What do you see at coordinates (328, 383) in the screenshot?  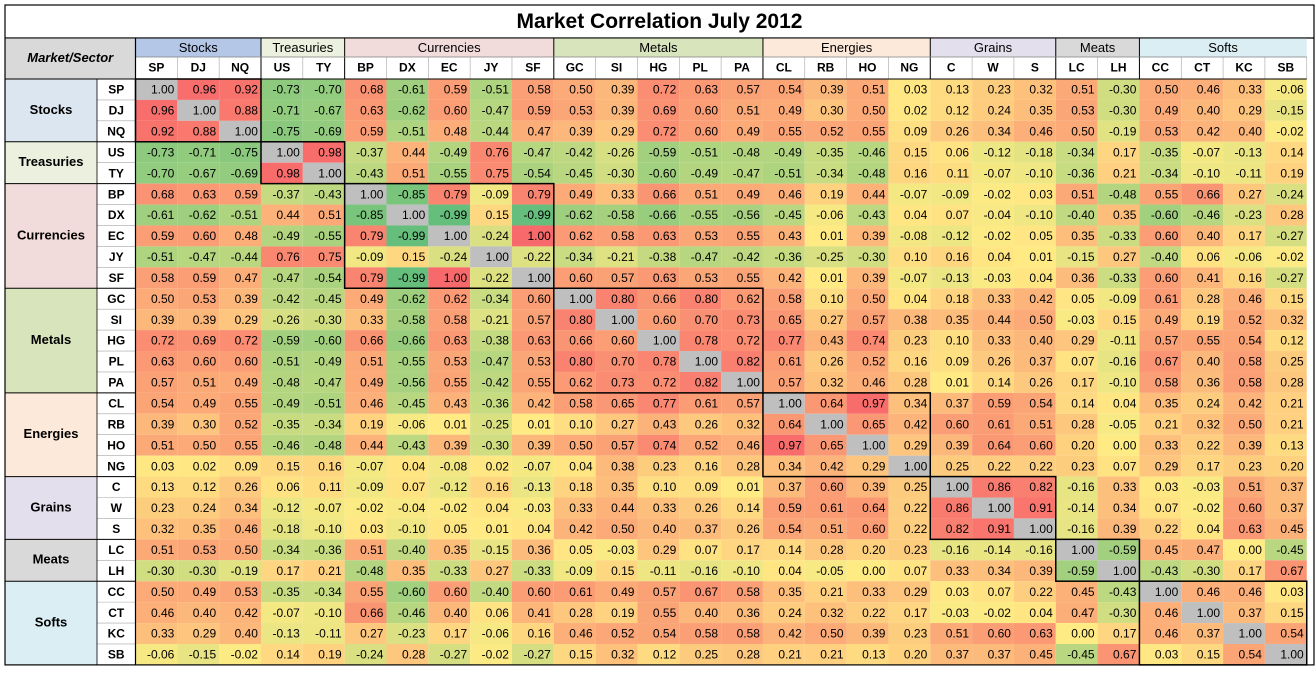 I see `cell-value: -0.47` at bounding box center [328, 383].